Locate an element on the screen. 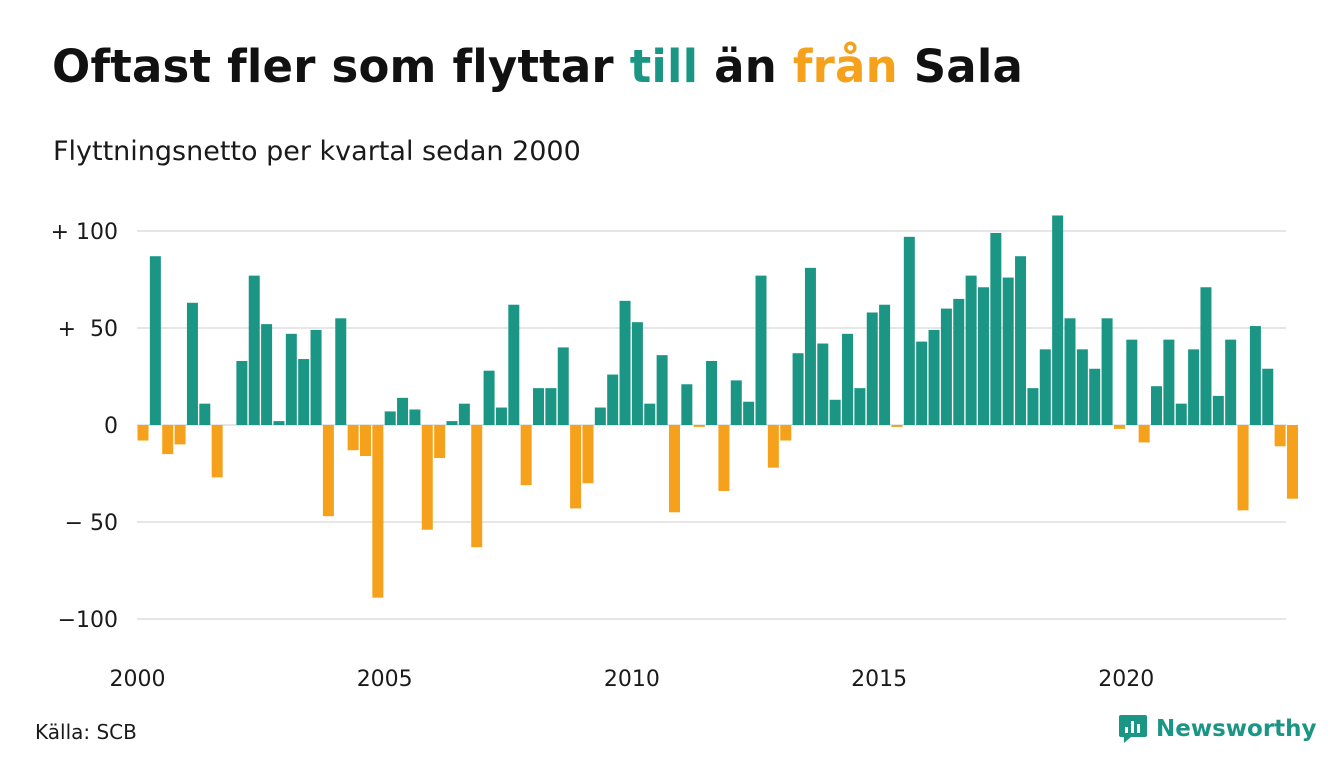  source-note: Källa: SCB is located at coordinates (86, 732).